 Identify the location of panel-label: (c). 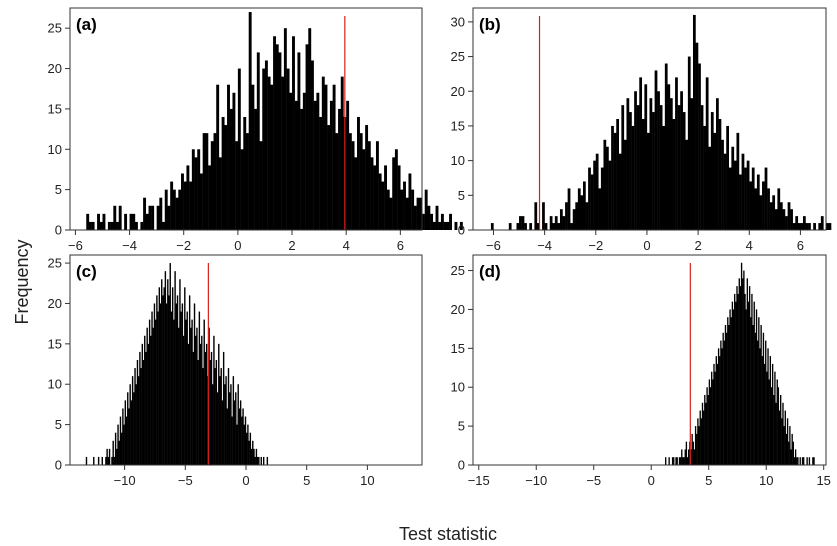
(86, 271).